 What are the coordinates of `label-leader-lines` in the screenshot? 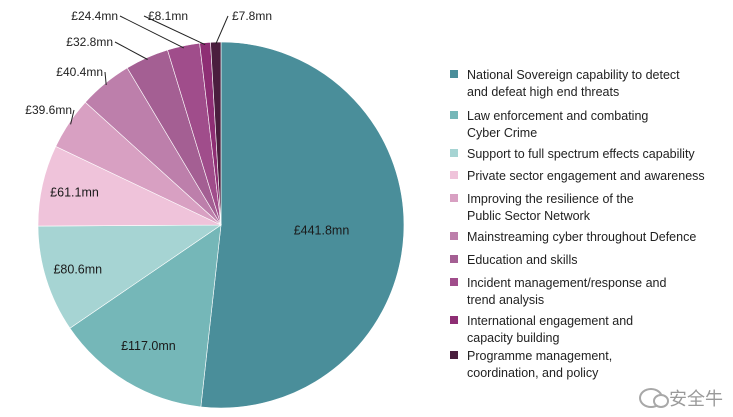 It's located at (149, 70).